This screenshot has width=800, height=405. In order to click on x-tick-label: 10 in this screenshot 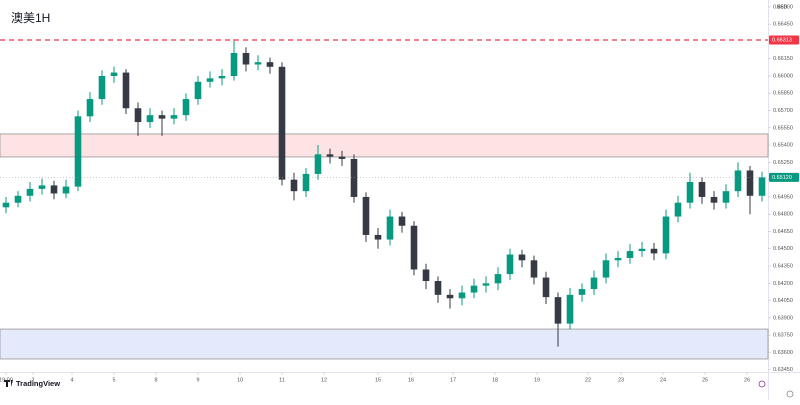, I will do `click(240, 380)`.